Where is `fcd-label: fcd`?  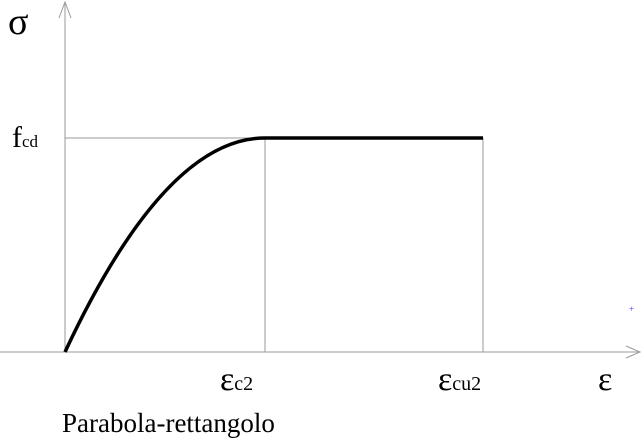 fcd-label: fcd is located at coordinates (25, 137).